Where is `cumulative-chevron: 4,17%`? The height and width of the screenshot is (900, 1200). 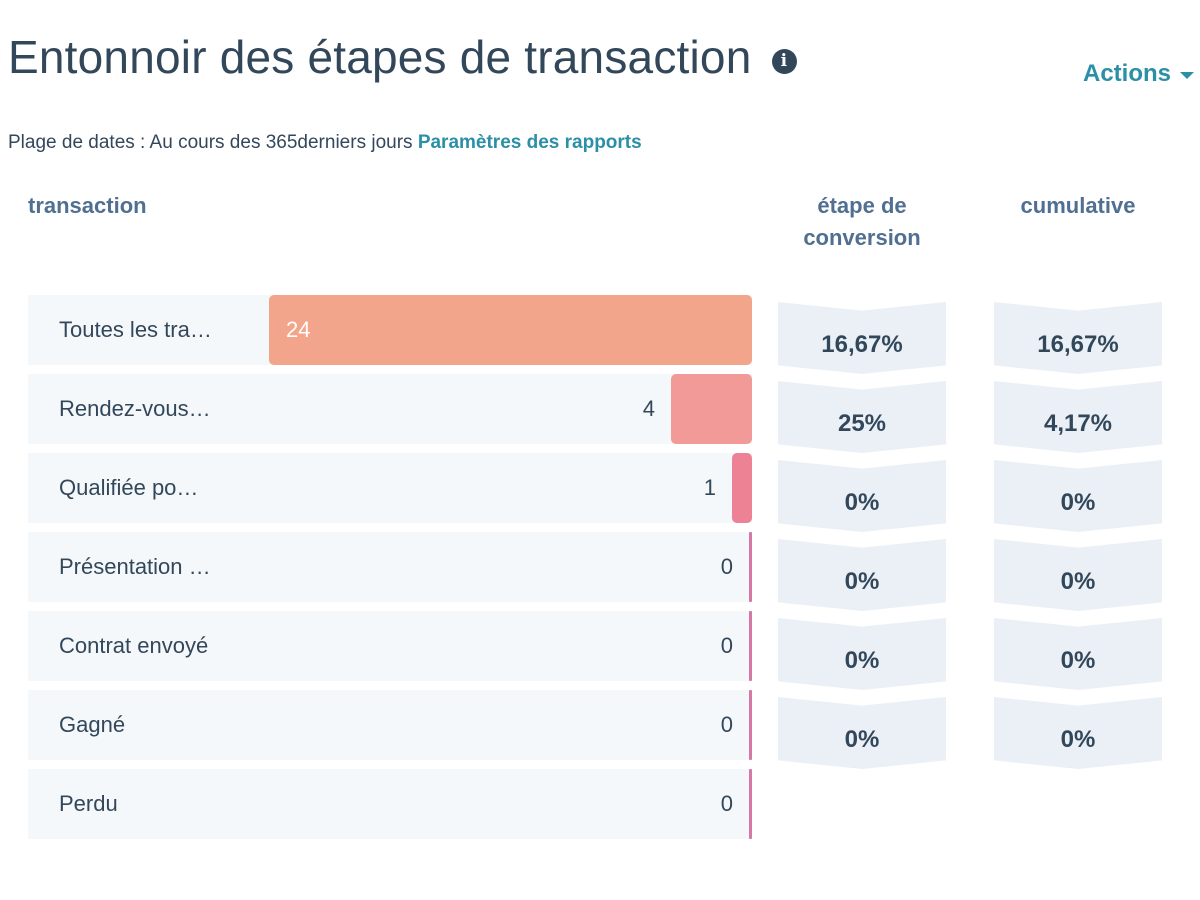 cumulative-chevron: 4,17% is located at coordinates (1078, 417).